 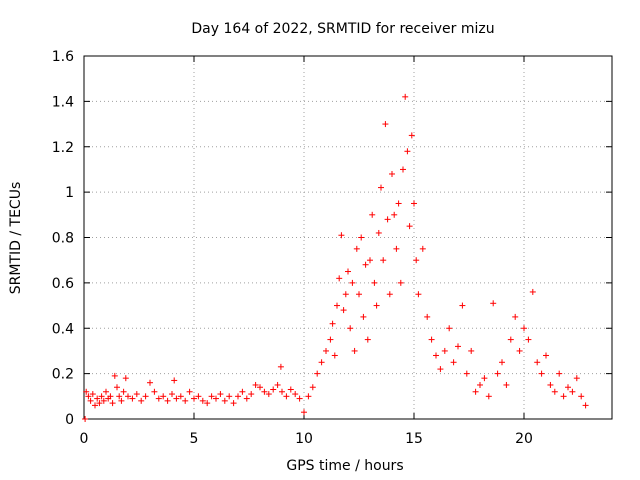 I want to click on x-tick-label: 5, so click(x=194, y=439).